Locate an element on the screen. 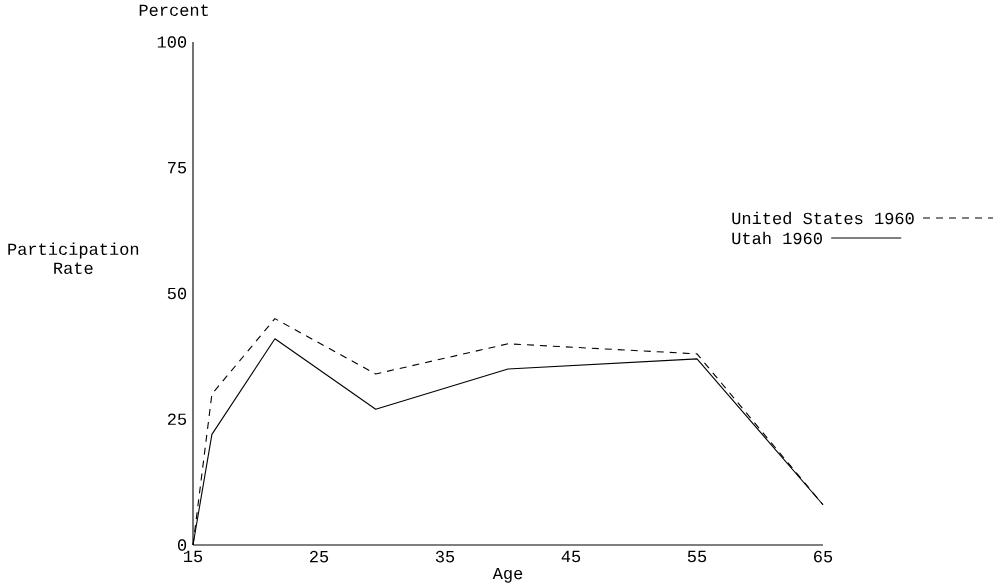  x-tick-label: 25 is located at coordinates (319, 556).